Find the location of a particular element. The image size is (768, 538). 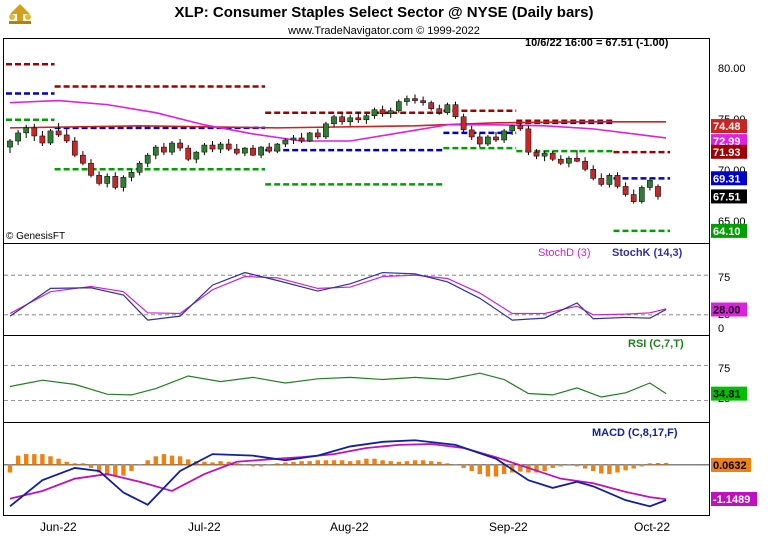

value-tag-text: 67.51 is located at coordinates (727, 197).